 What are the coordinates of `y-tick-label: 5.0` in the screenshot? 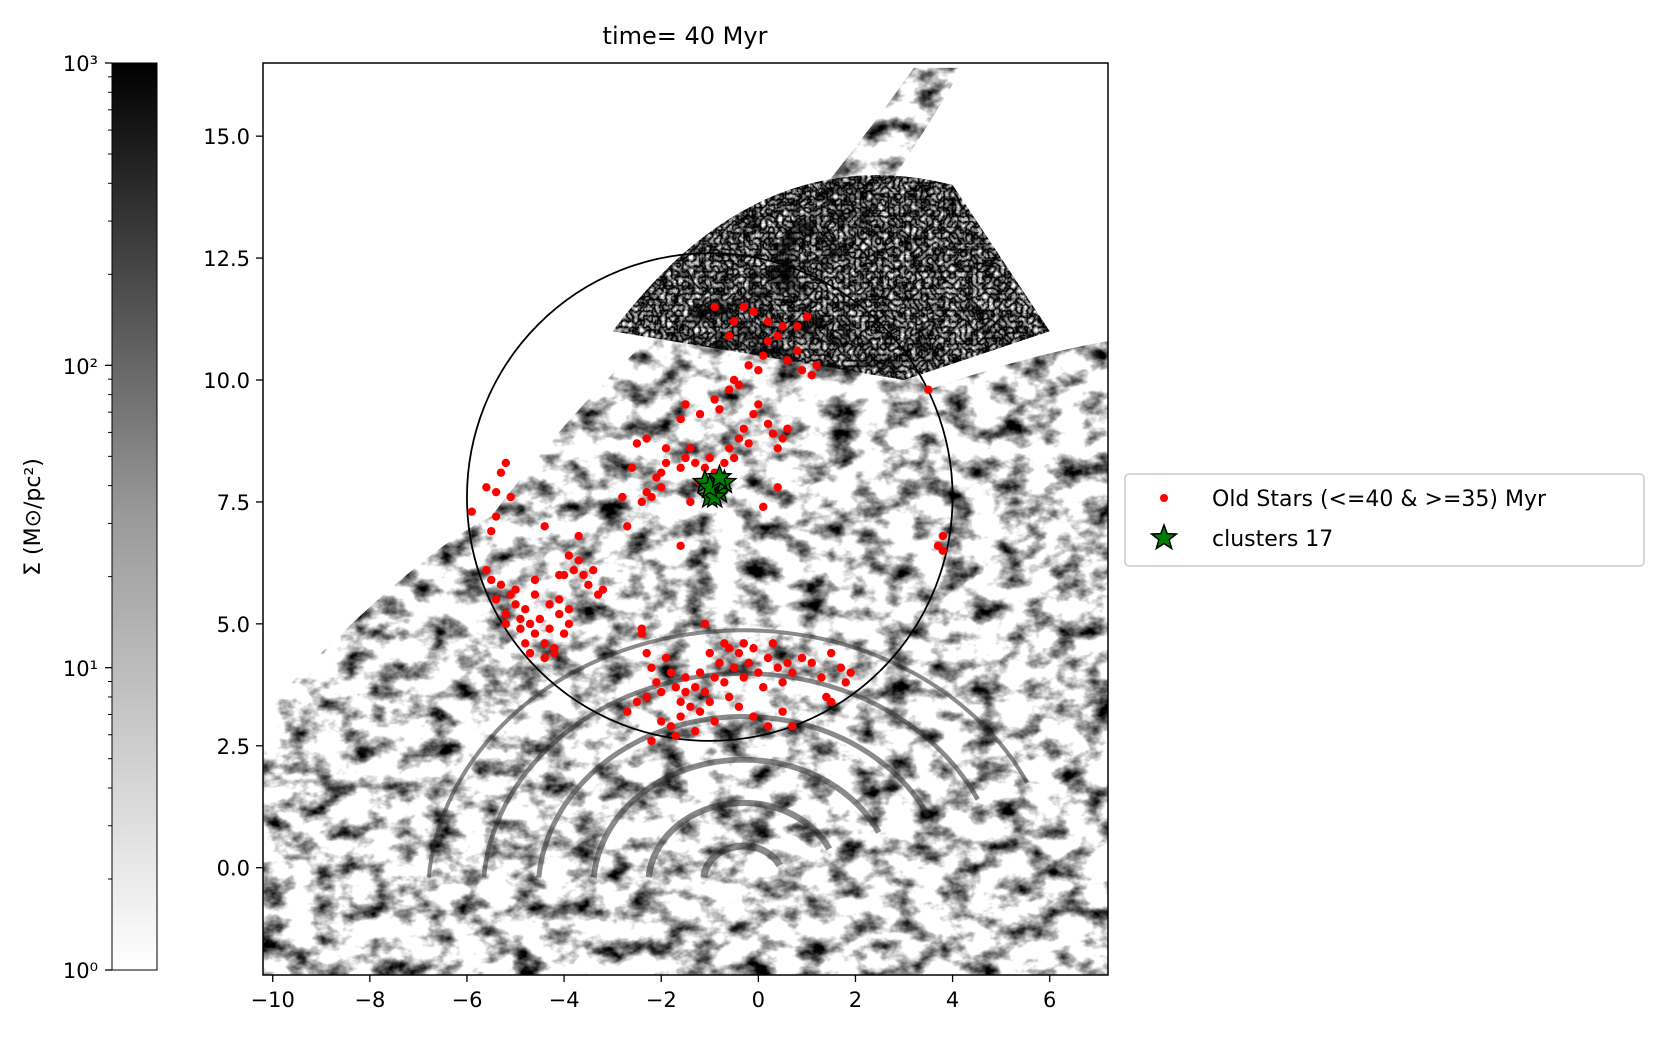 It's located at (233, 625).